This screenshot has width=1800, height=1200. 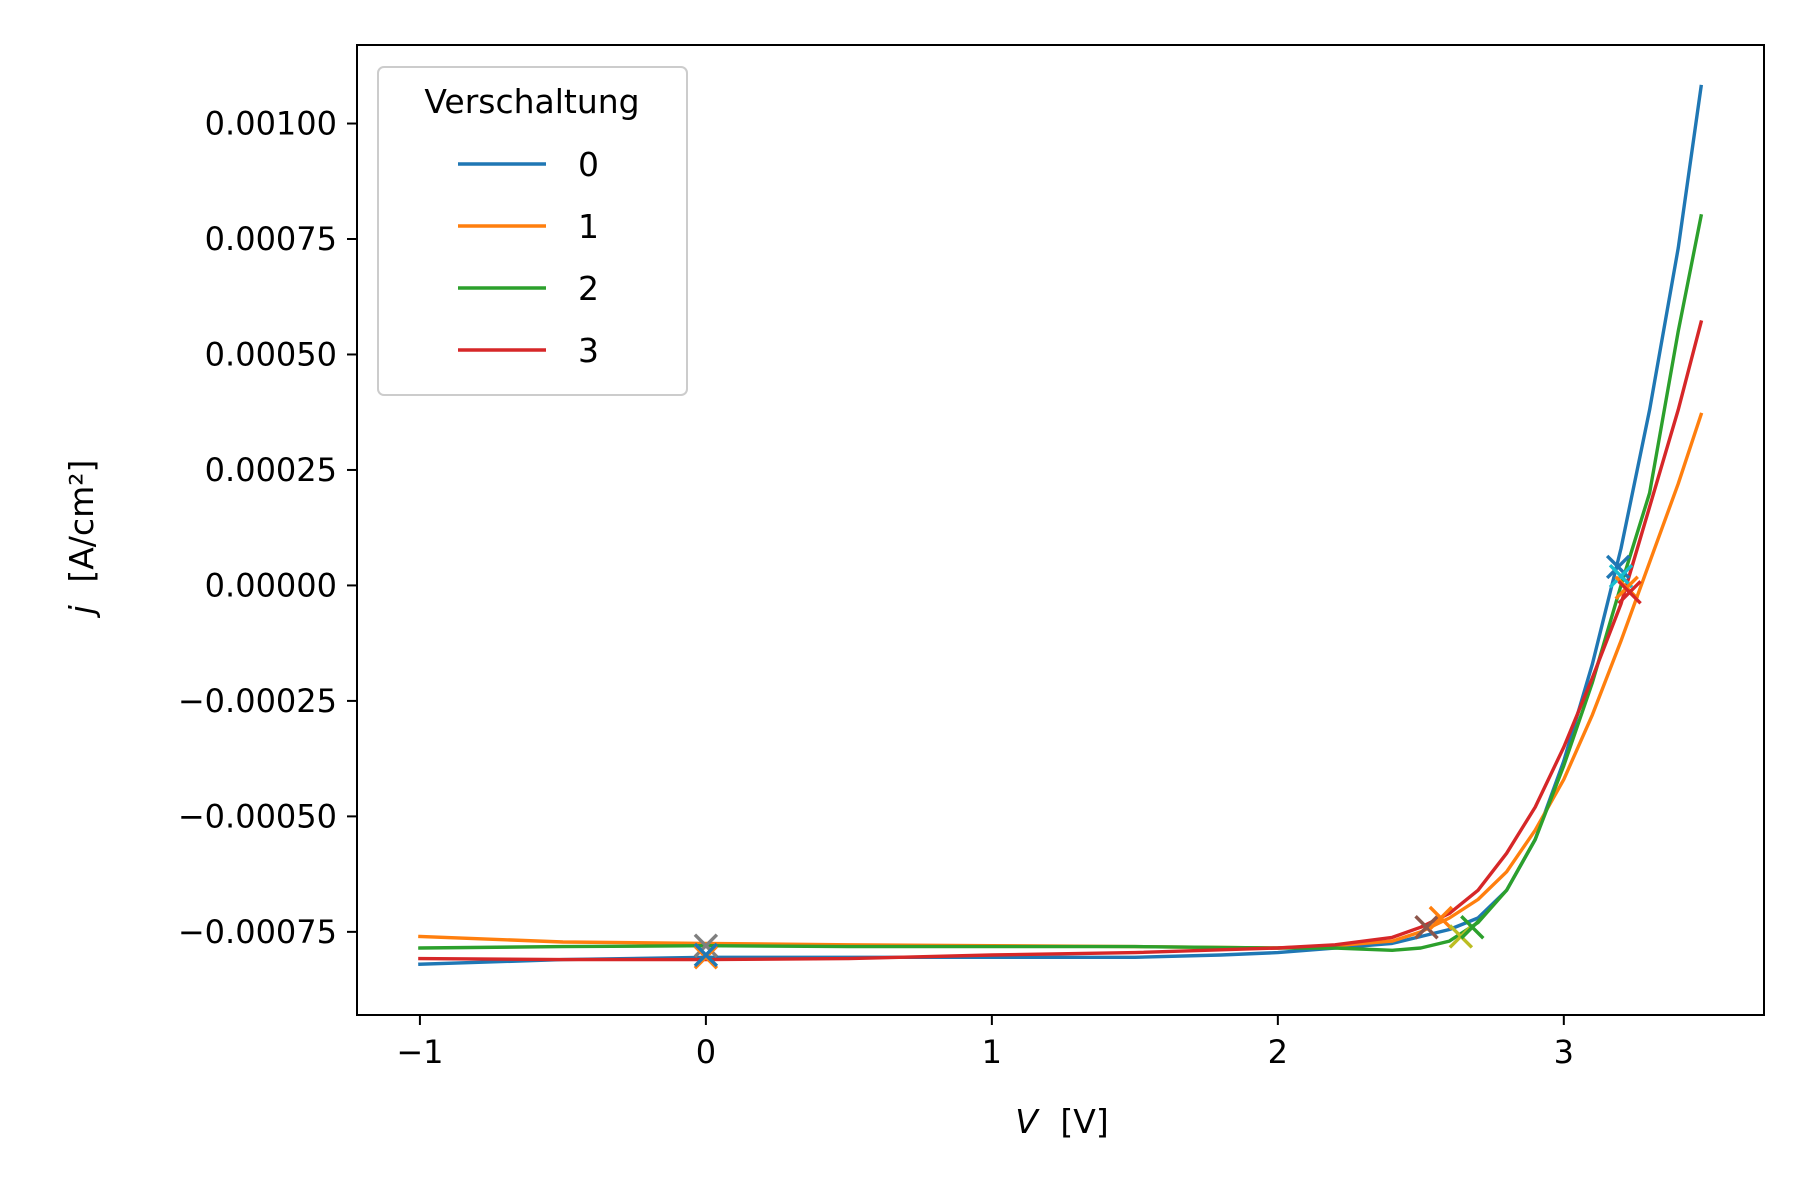 What do you see at coordinates (271, 239) in the screenshot?
I see `y-tick-label: 0.00075` at bounding box center [271, 239].